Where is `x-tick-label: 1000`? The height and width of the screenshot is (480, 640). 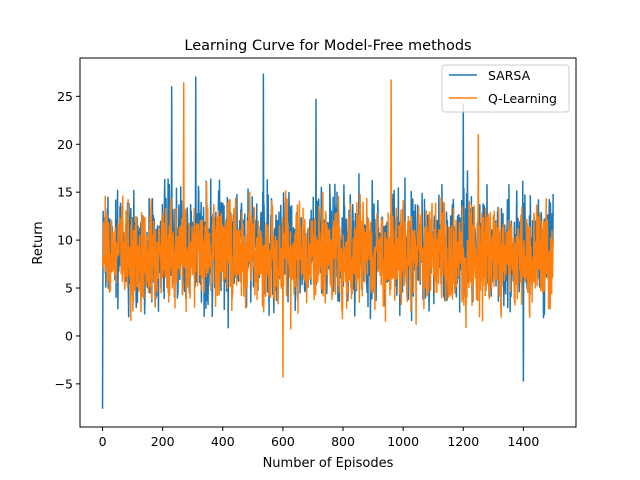 x-tick-label: 1000 is located at coordinates (403, 441).